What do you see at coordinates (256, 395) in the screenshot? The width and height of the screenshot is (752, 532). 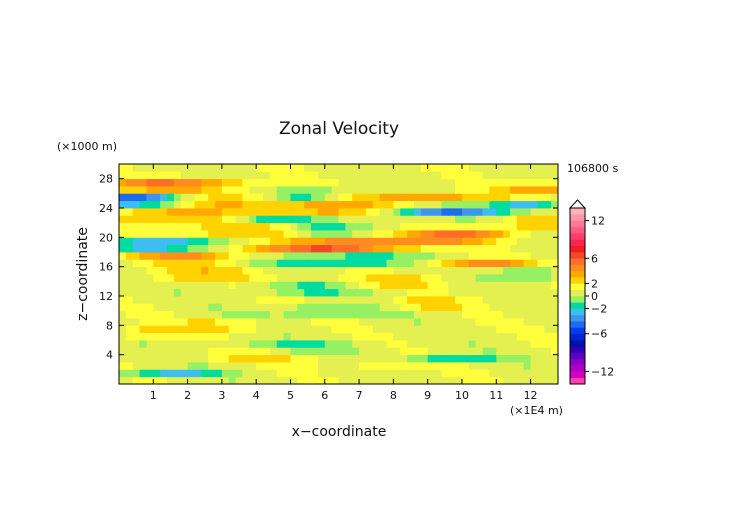 I see `x-tick-label: 4` at bounding box center [256, 395].